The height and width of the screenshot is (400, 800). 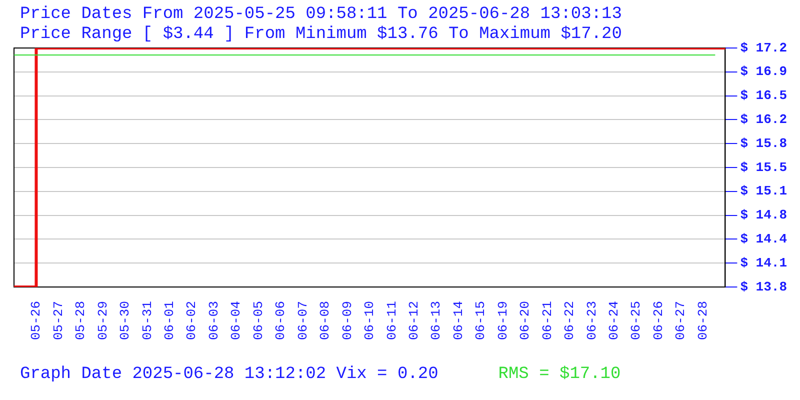 What do you see at coordinates (480, 320) in the screenshot?
I see `x-tick-label: 06-15` at bounding box center [480, 320].